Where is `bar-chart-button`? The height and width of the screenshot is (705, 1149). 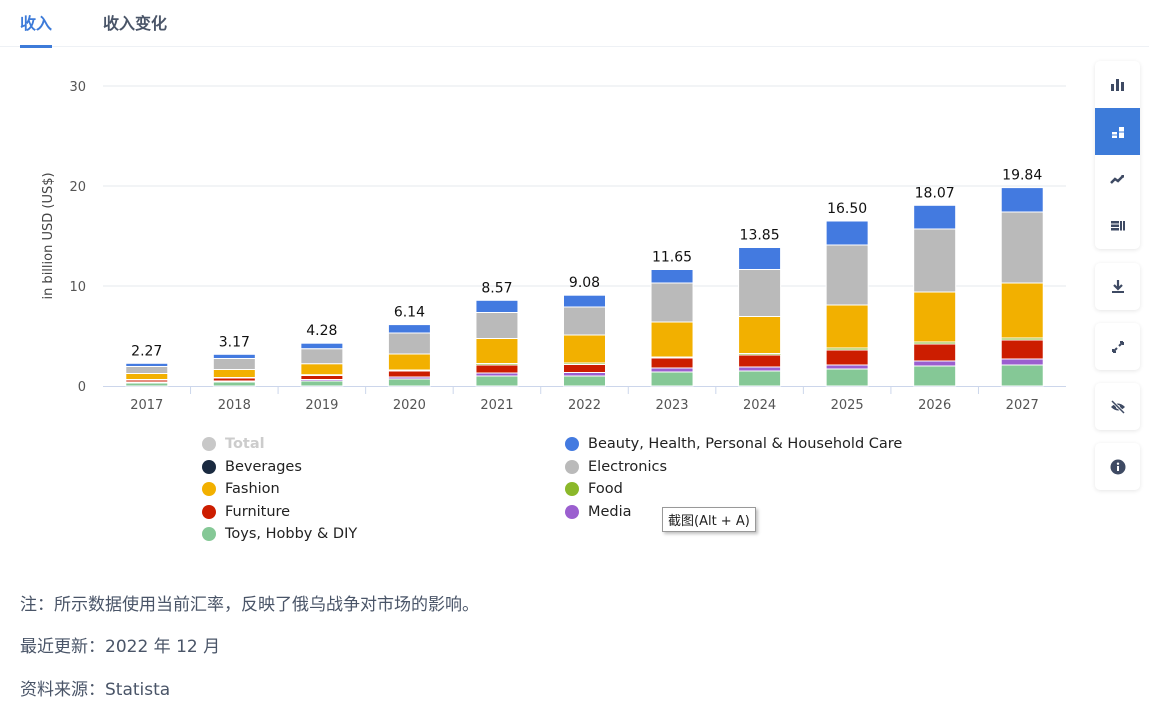 bar-chart-button is located at coordinates (1117, 84).